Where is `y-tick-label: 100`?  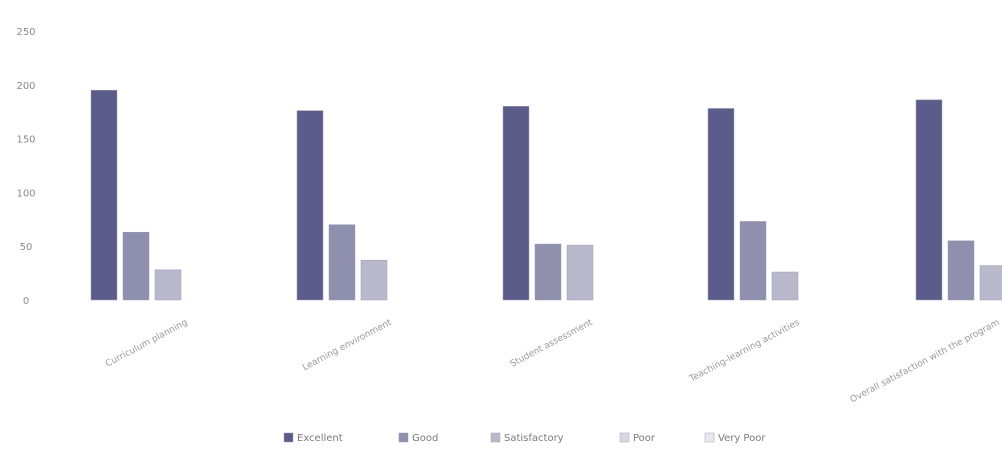 y-tick-label: 100 is located at coordinates (25, 193).